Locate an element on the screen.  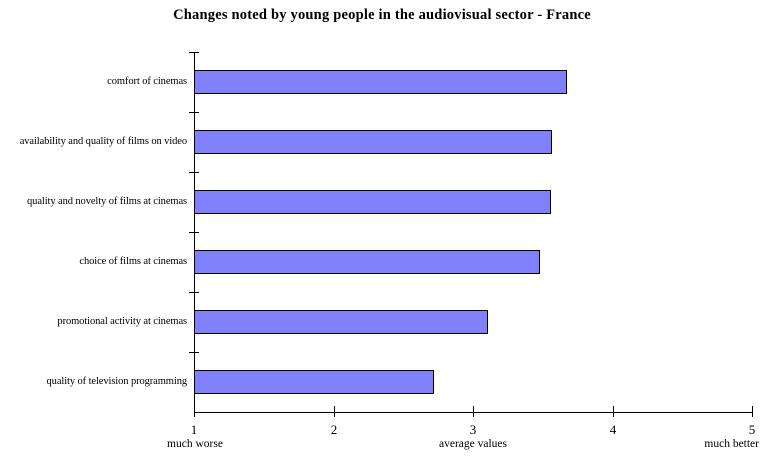
x-axis-tick-label: 1 is located at coordinates (194, 429).